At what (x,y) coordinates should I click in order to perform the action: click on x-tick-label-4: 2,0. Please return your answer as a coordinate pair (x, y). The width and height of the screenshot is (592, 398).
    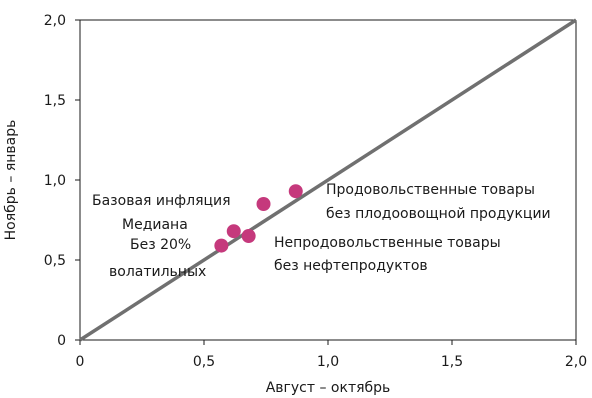
    Looking at the image, I should click on (576, 362).